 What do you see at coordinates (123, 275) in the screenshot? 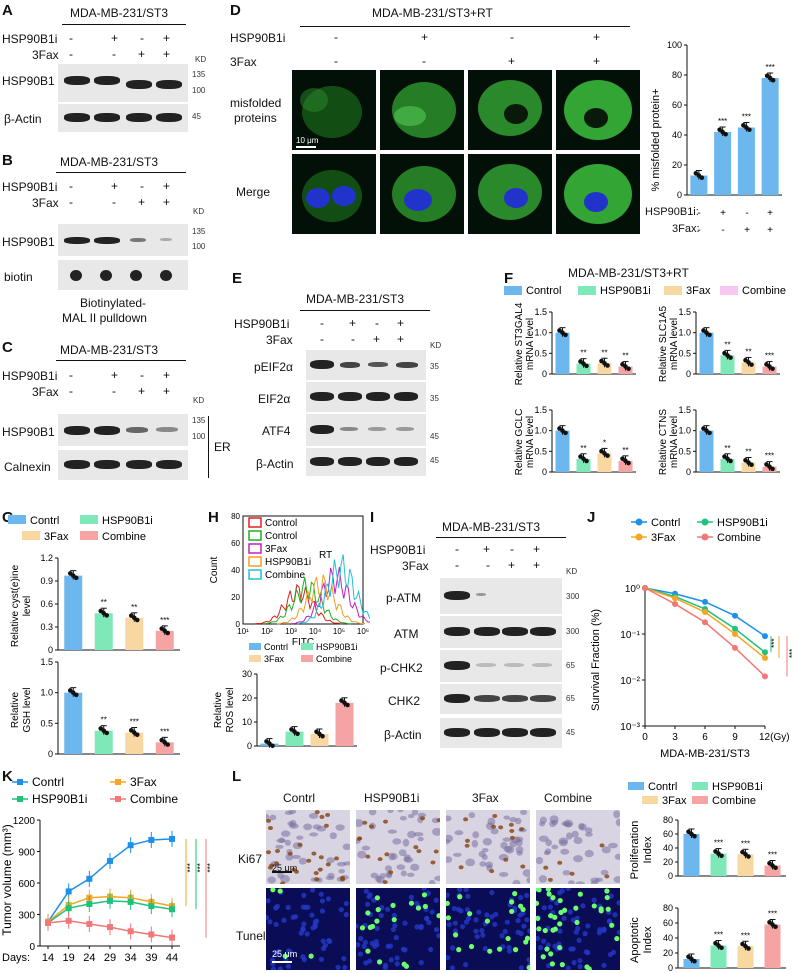
I see `panel-b-blot-biotin` at bounding box center [123, 275].